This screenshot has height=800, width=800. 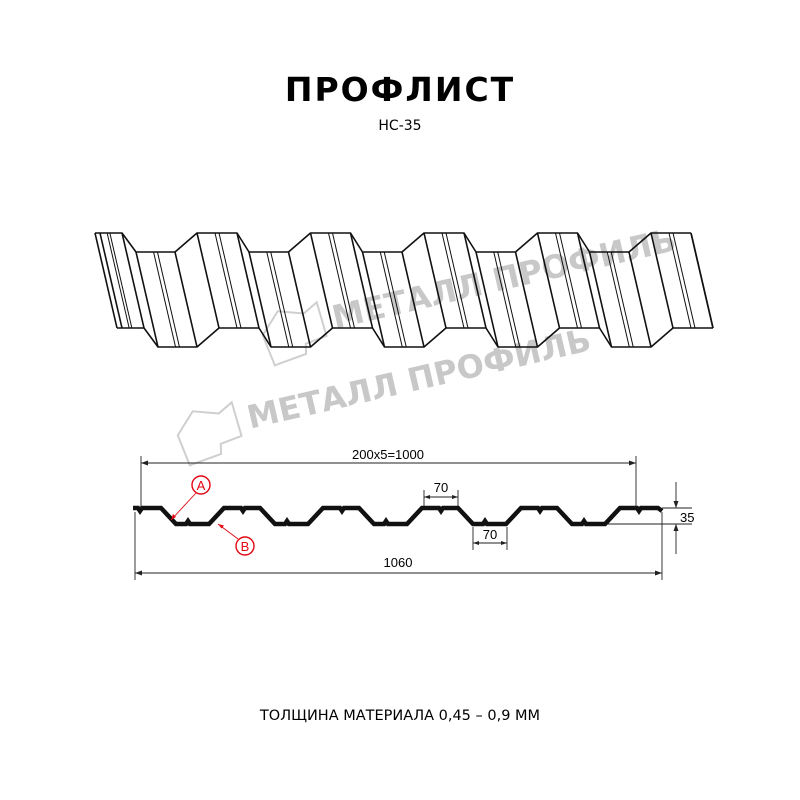 I want to click on dim-height: 35, so click(x=687, y=517).